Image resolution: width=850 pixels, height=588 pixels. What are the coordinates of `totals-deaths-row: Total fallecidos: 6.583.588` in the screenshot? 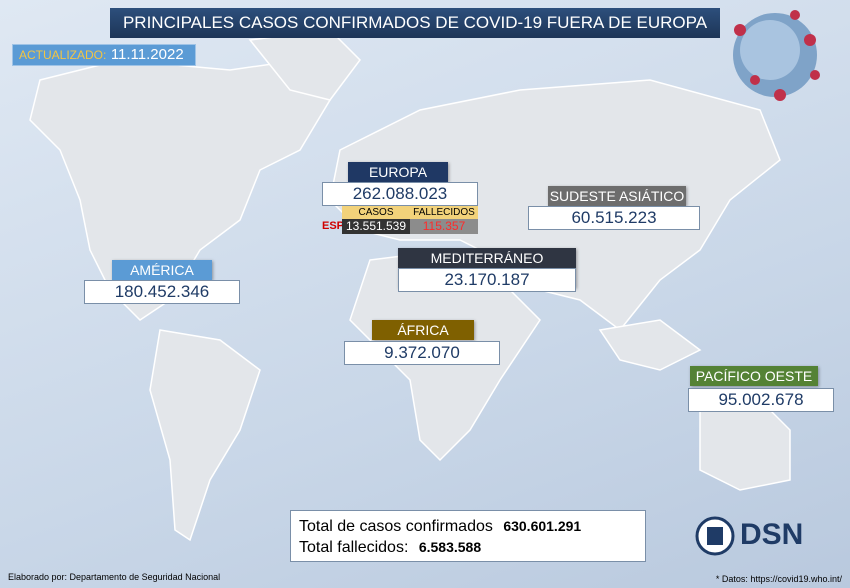 It's located at (468, 547).